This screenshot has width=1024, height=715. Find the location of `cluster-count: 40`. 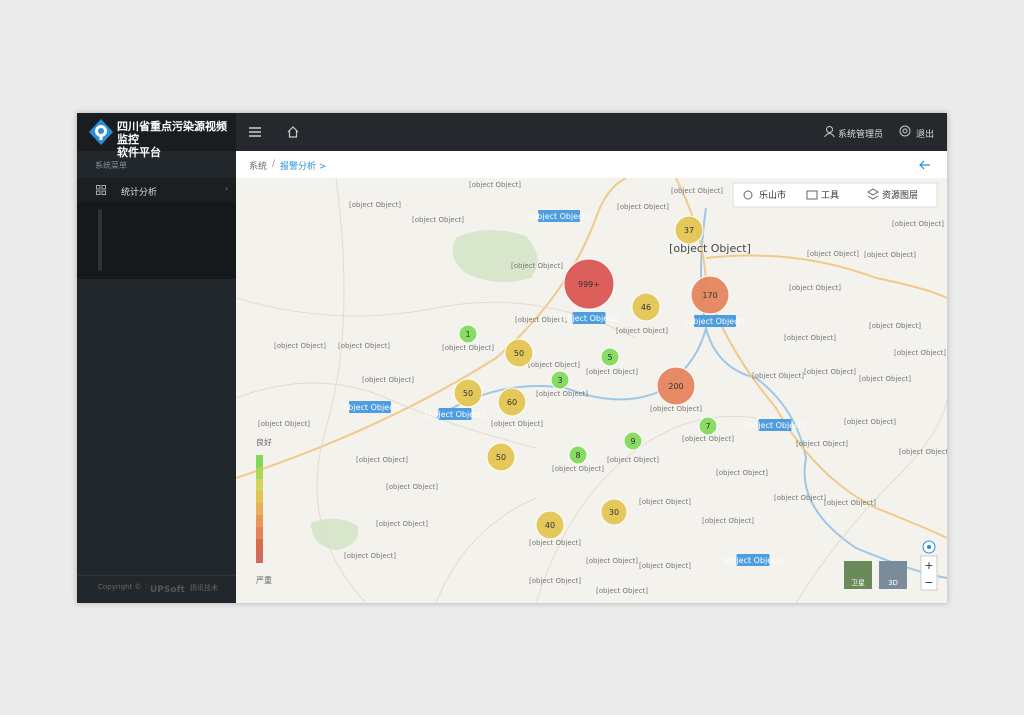

cluster-count: 40 is located at coordinates (550, 525).